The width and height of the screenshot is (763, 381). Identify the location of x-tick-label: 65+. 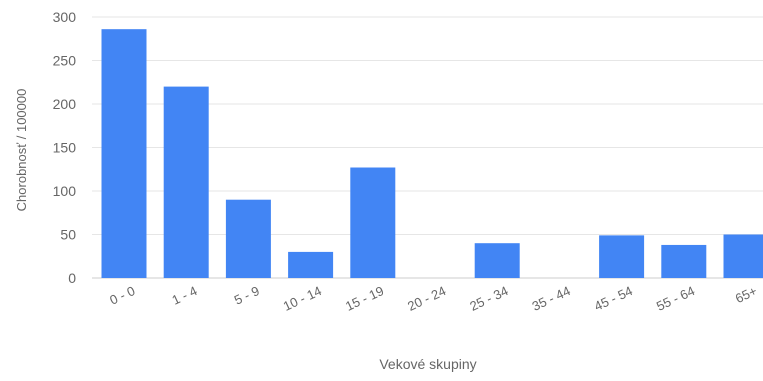
(746, 294).